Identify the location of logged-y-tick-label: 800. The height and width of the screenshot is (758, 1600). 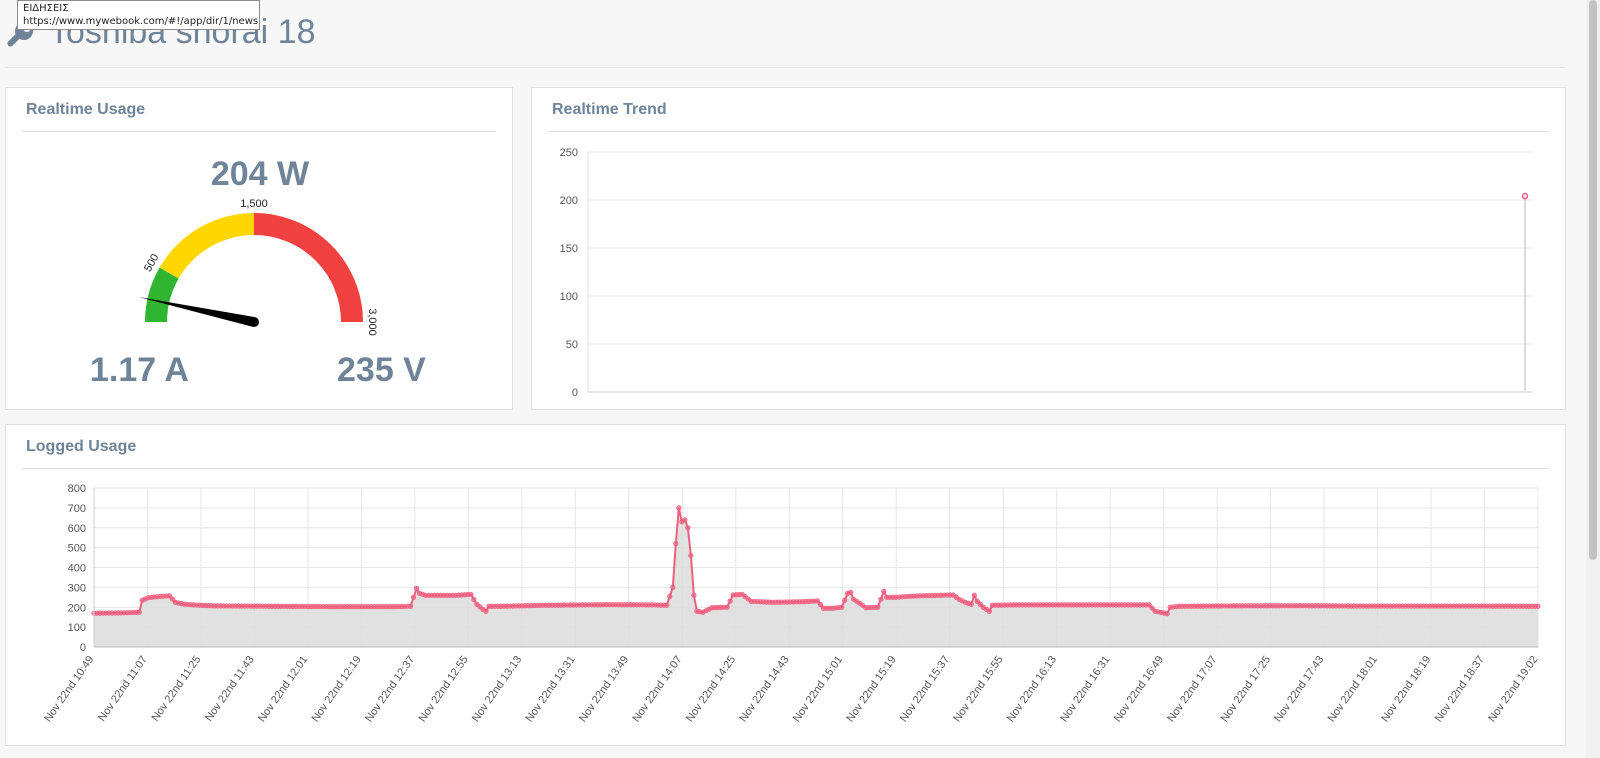
(77, 489).